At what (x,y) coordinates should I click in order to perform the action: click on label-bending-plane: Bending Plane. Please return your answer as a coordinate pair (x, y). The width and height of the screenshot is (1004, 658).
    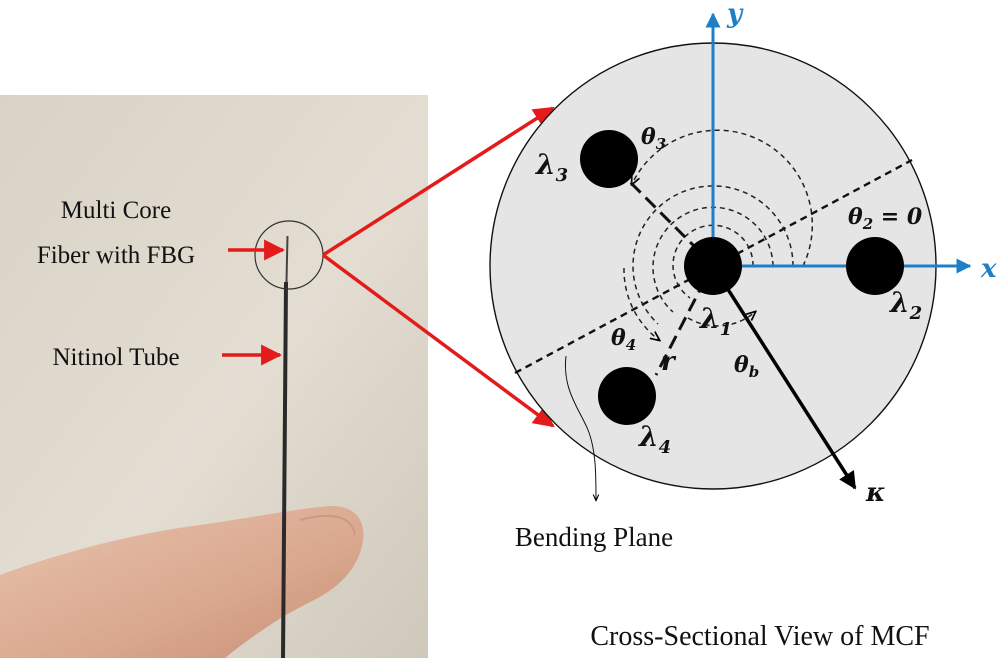
    Looking at the image, I should click on (594, 537).